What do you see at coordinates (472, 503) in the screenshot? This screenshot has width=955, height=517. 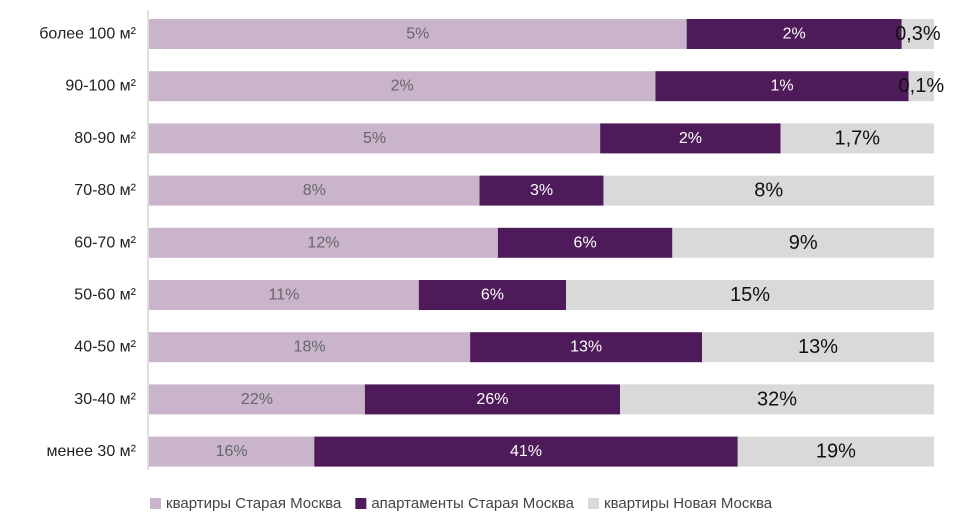 I see `legend-label-series-2: апартаменты Старая Москва` at bounding box center [472, 503].